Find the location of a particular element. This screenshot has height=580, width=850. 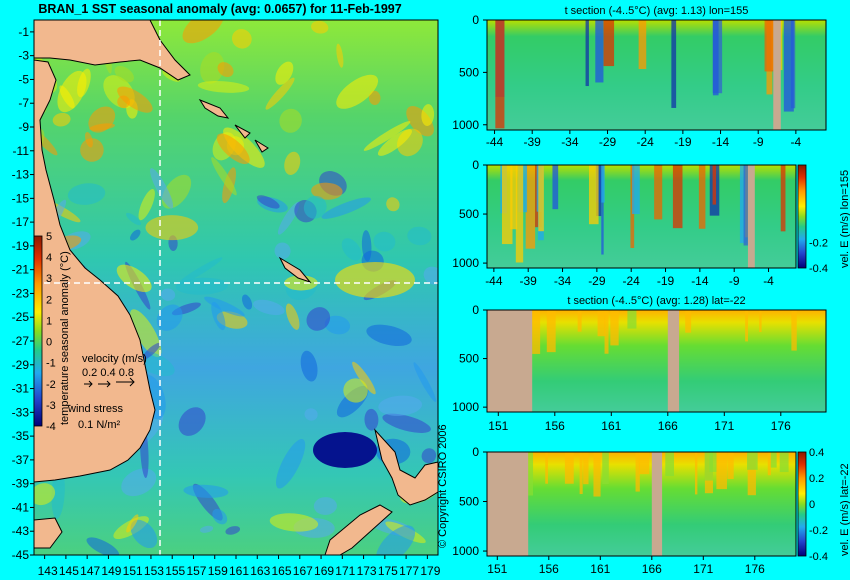

map-y-tick-label: -31 is located at coordinates (21, 389).